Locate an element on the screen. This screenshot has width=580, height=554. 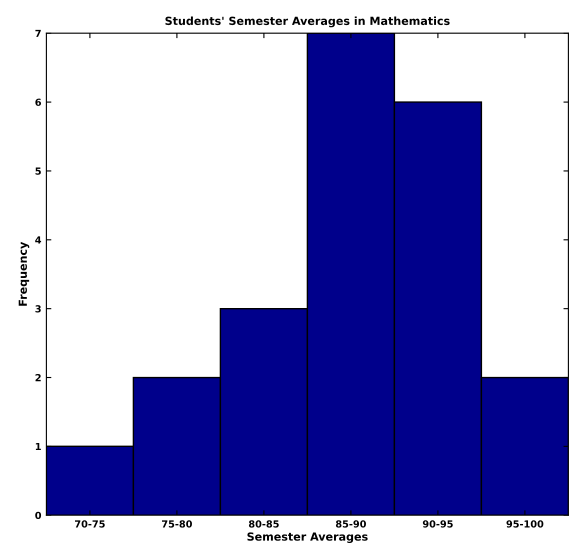
y-axis-title: Frequency is located at coordinates (24, 274).